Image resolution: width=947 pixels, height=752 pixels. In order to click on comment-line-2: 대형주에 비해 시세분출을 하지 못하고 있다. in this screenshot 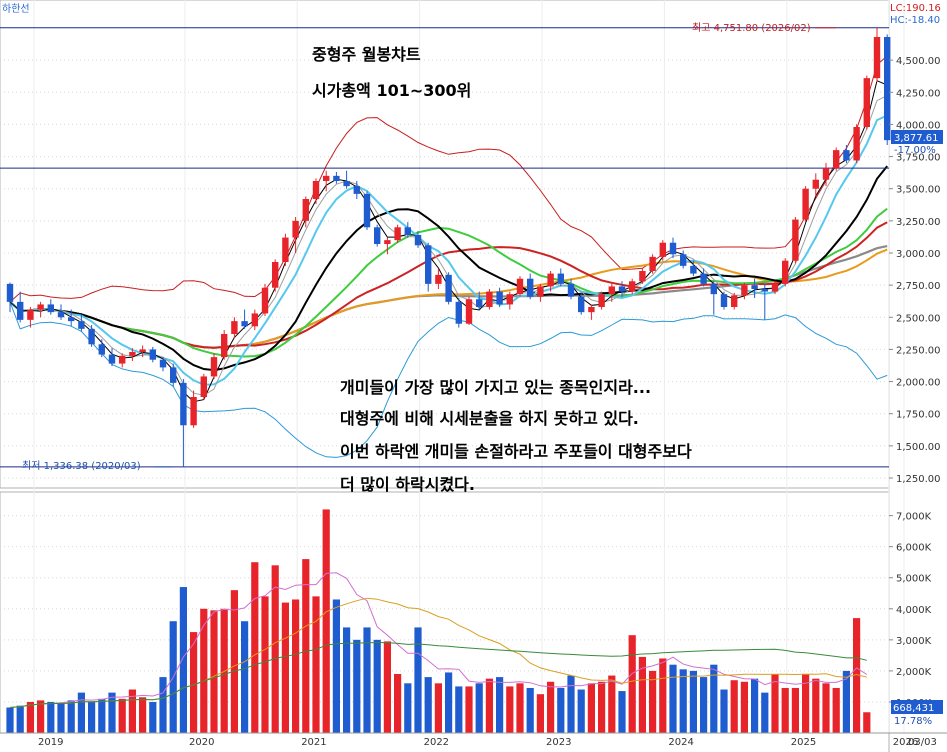, I will do `click(489, 418)`.